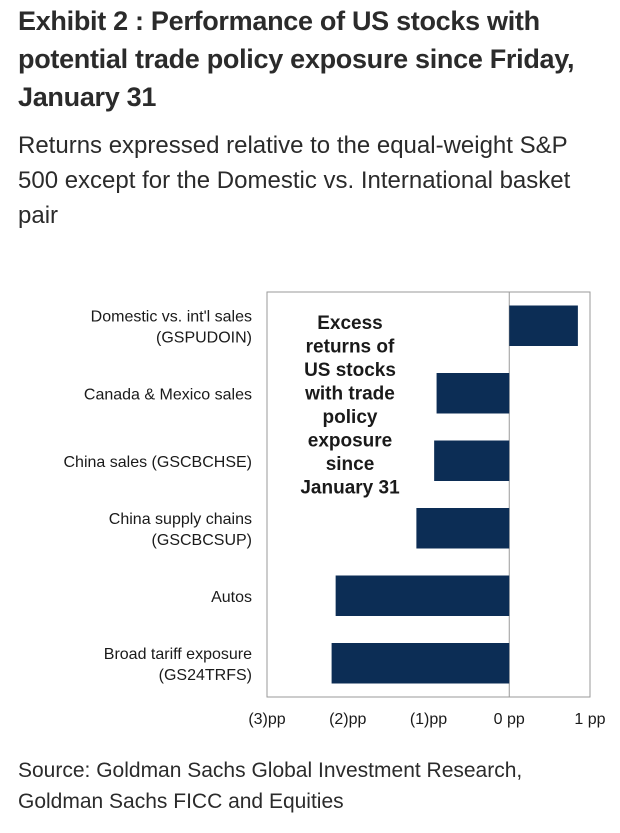  What do you see at coordinates (180, 530) in the screenshot?
I see `category-label-3: China supply chains (GSCBCSUP)` at bounding box center [180, 530].